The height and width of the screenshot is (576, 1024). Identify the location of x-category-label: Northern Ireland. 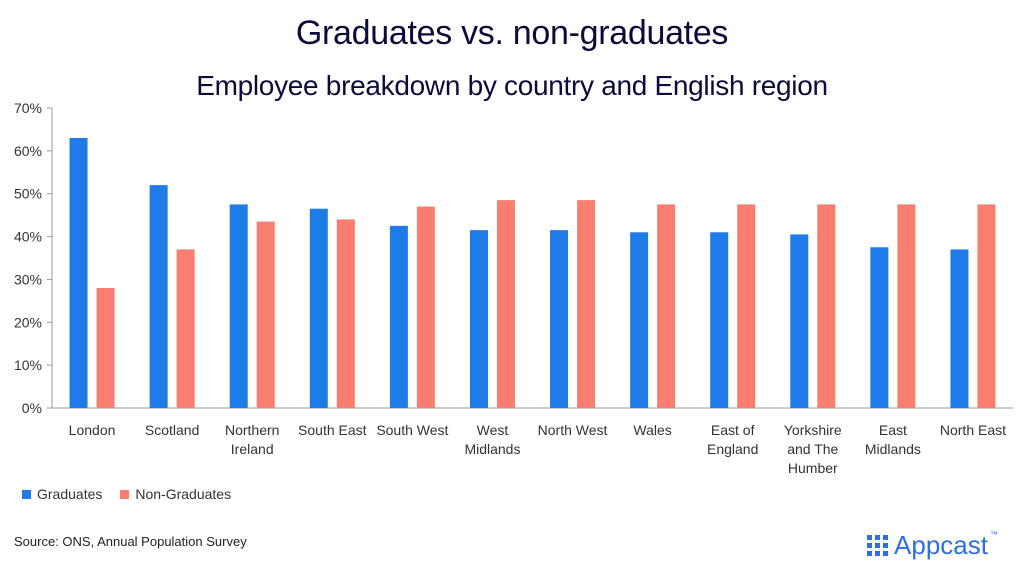
(252, 439).